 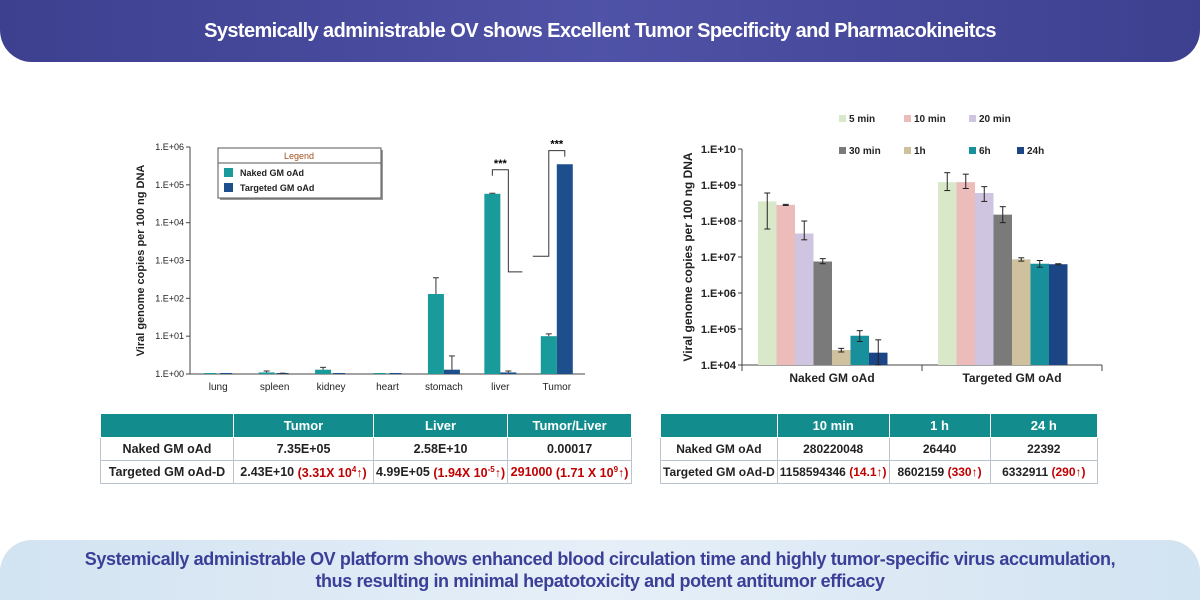 What do you see at coordinates (862, 119) in the screenshot?
I see `legend-label: 5 min` at bounding box center [862, 119].